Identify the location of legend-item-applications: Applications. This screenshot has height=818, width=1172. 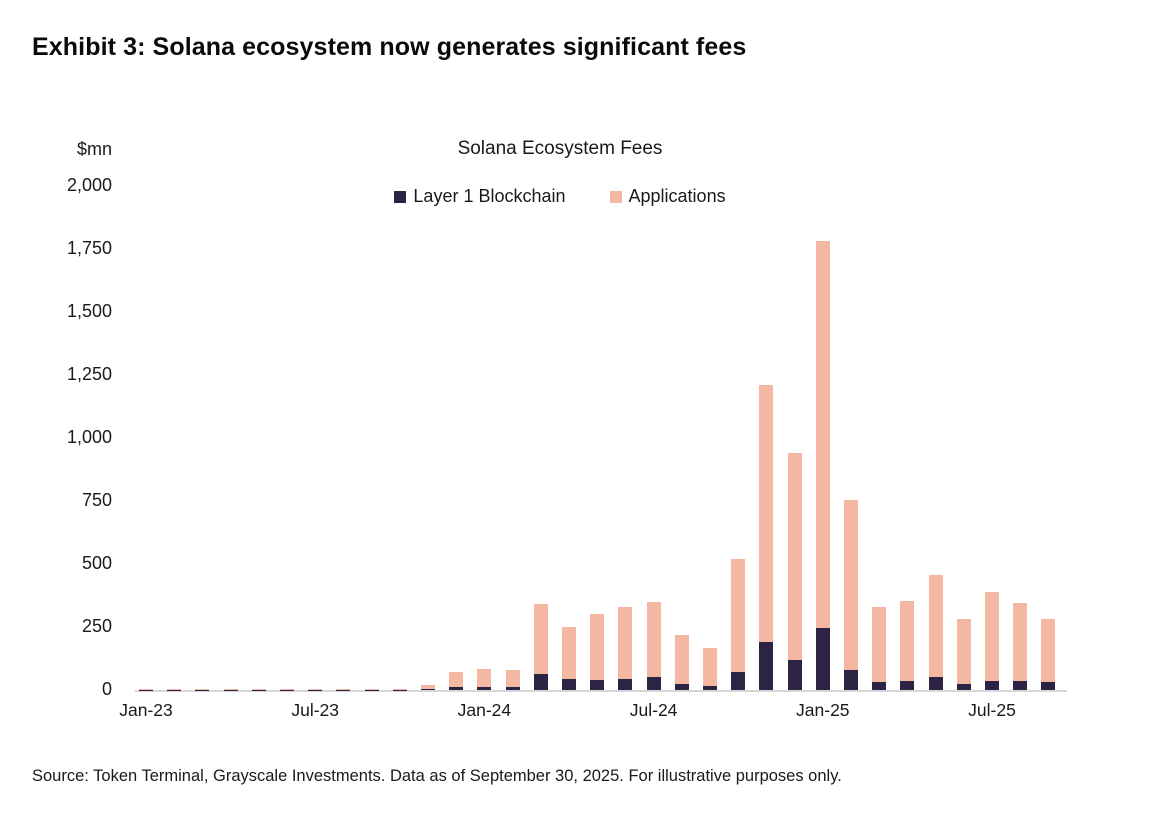
(667, 196).